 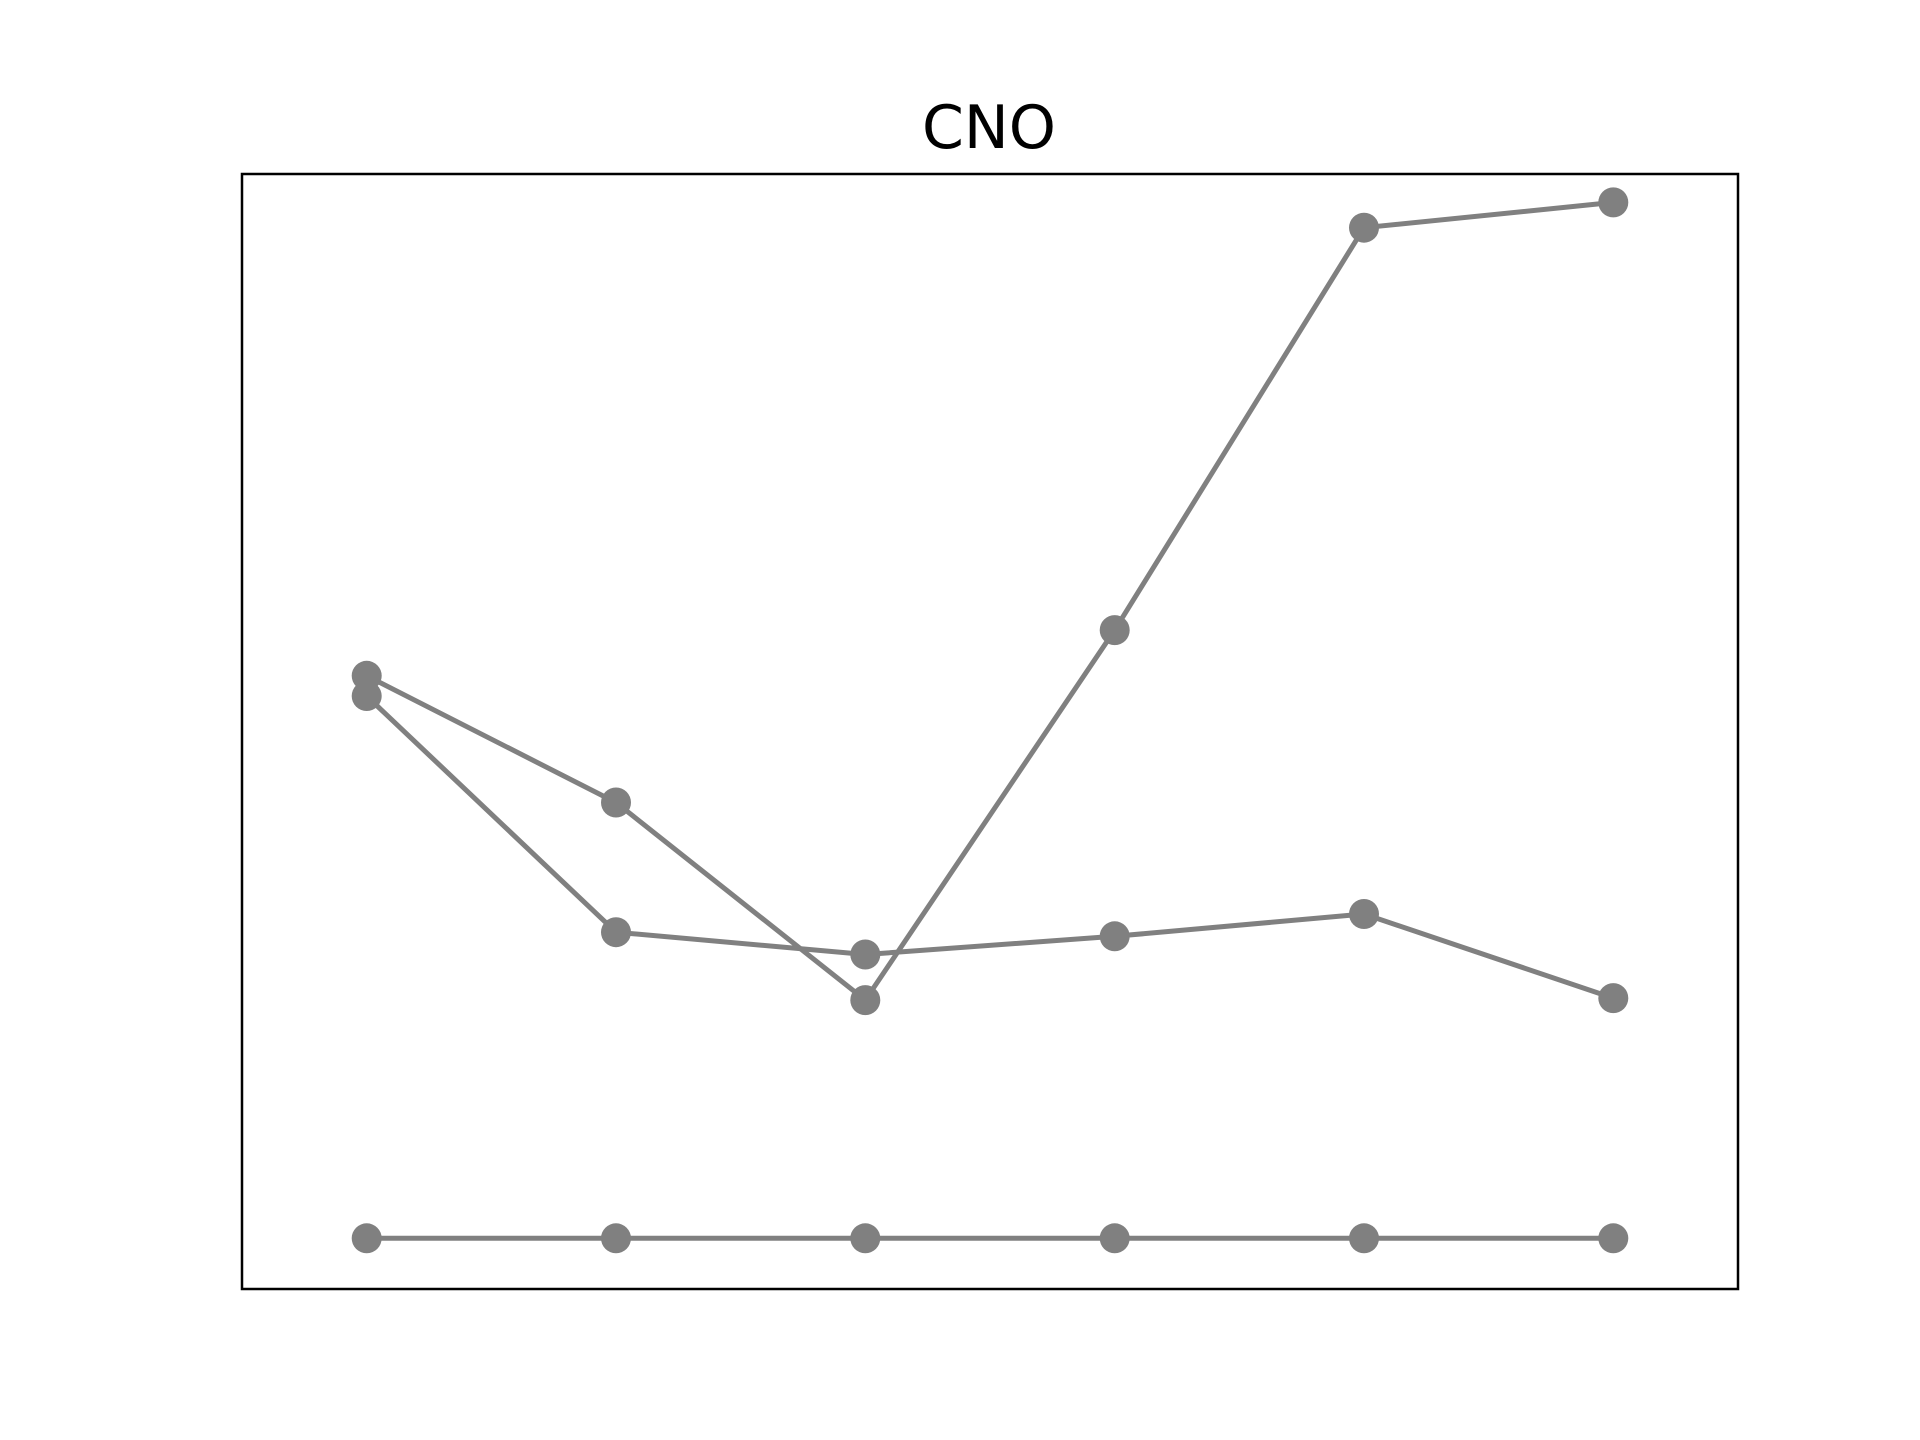 What do you see at coordinates (989, 128) in the screenshot?
I see `chart-title: CNO` at bounding box center [989, 128].